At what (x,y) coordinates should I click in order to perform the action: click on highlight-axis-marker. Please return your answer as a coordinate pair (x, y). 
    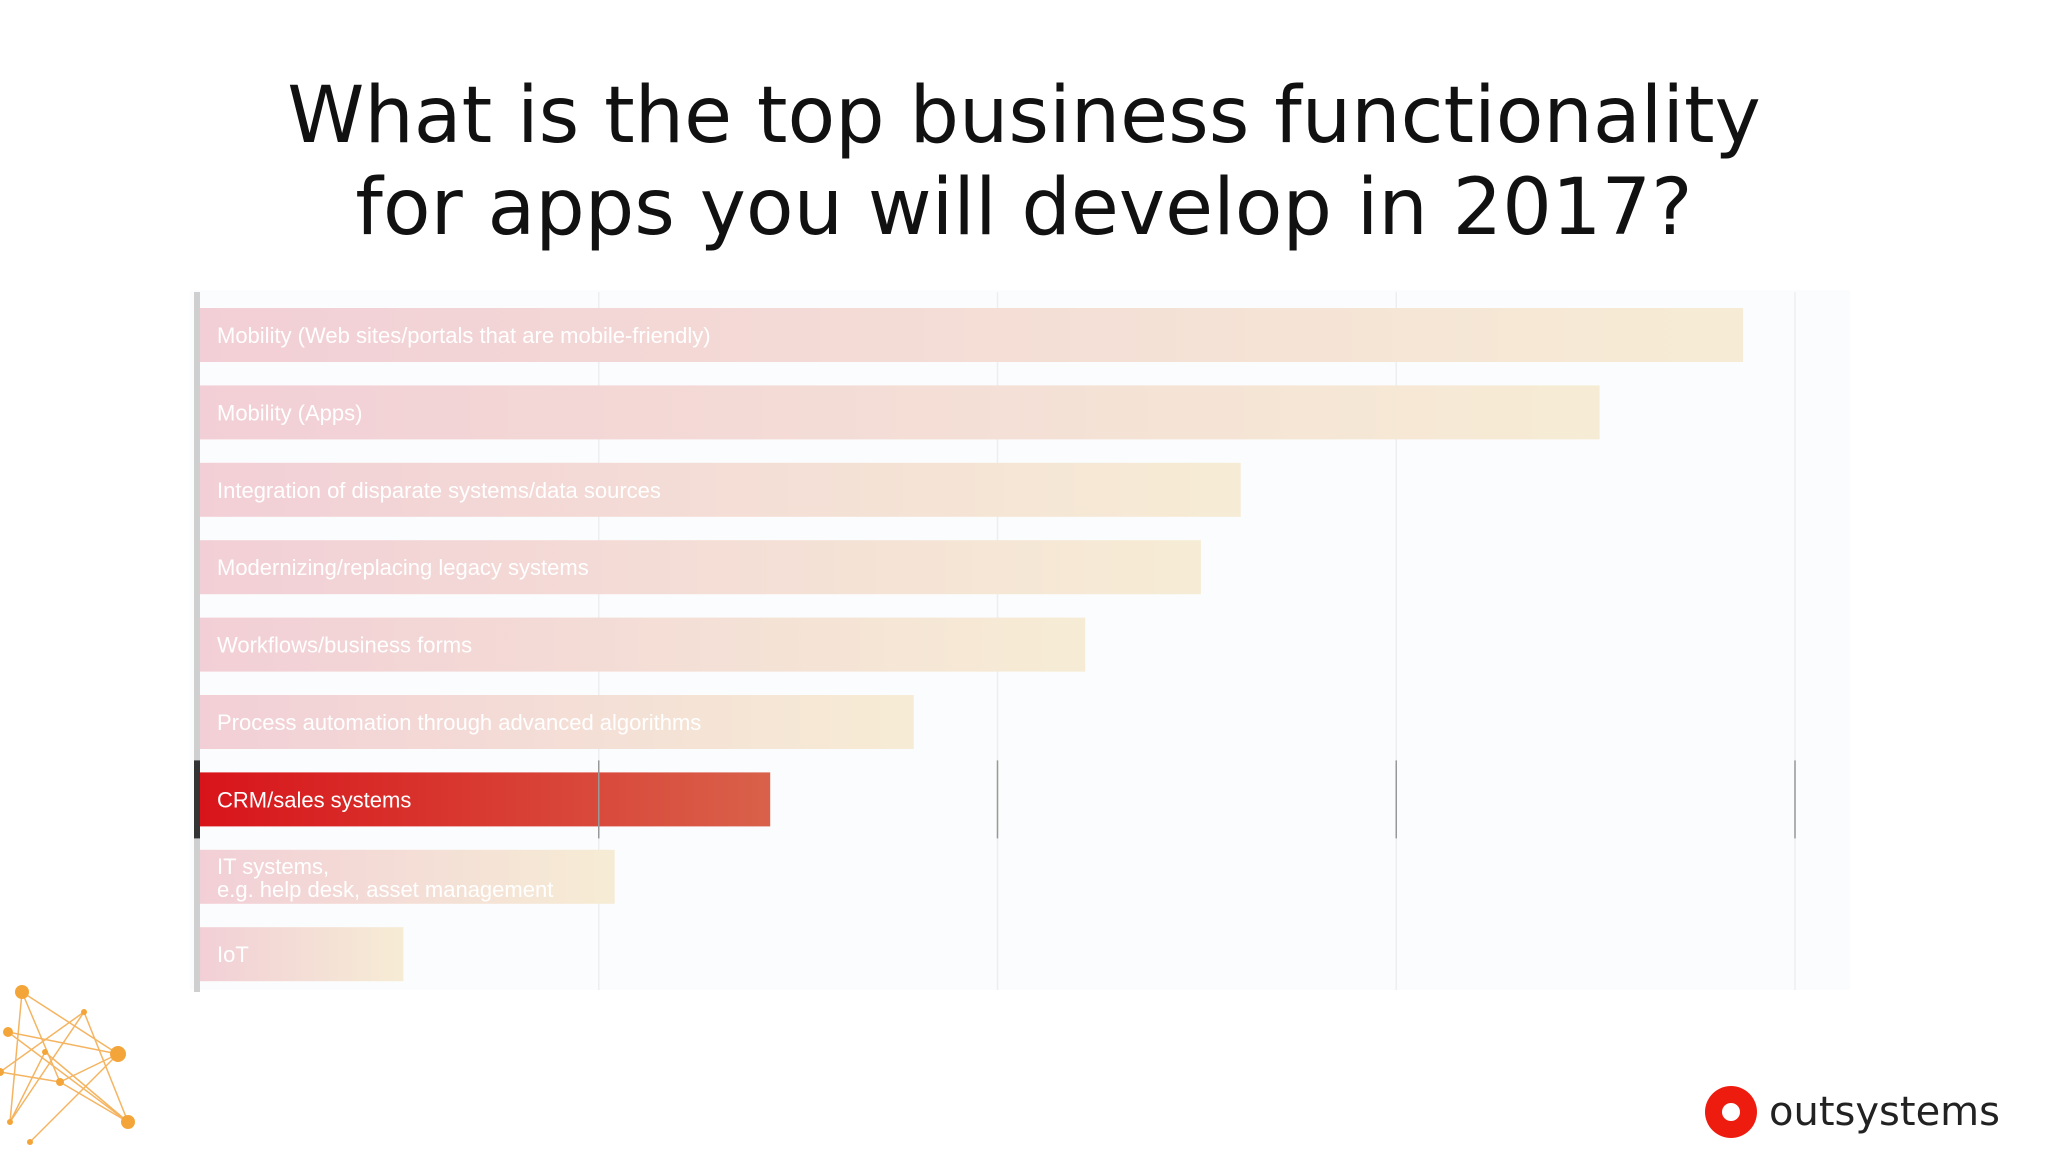
    Looking at the image, I should click on (197, 799).